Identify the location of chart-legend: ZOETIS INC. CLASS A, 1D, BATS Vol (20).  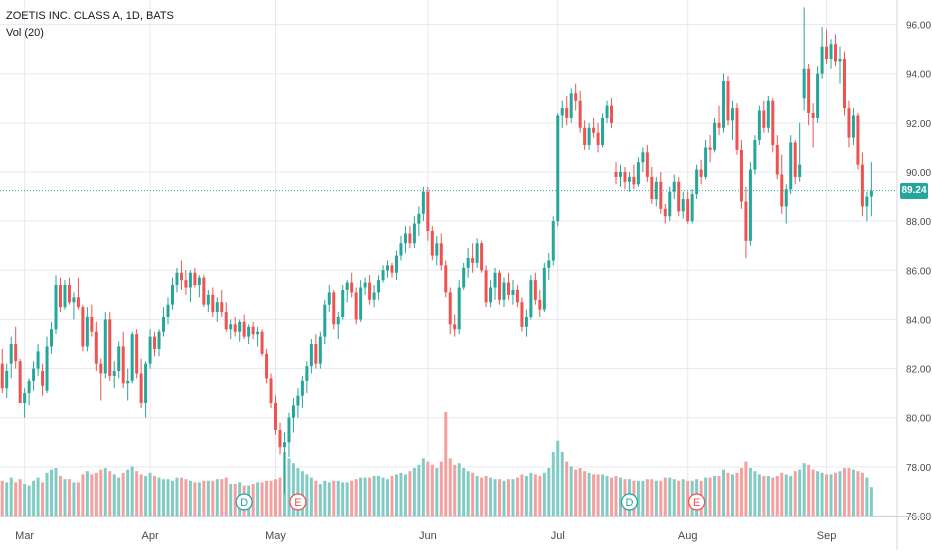
(90, 25).